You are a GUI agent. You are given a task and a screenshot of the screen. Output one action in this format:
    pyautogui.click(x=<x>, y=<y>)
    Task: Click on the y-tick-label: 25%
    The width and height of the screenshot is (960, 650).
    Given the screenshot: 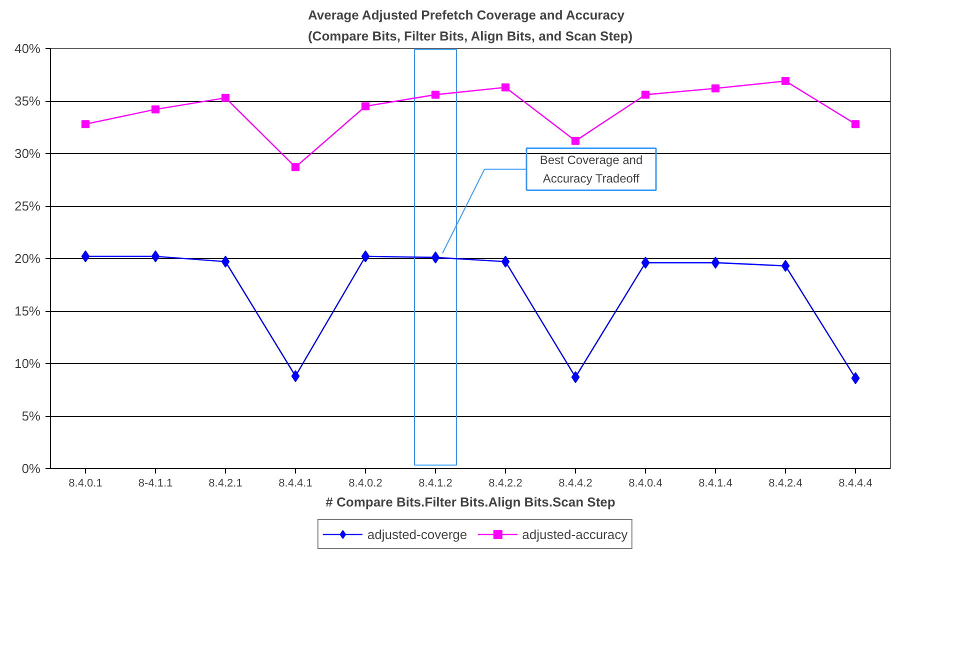 What is the action you would take?
    pyautogui.click(x=27, y=206)
    